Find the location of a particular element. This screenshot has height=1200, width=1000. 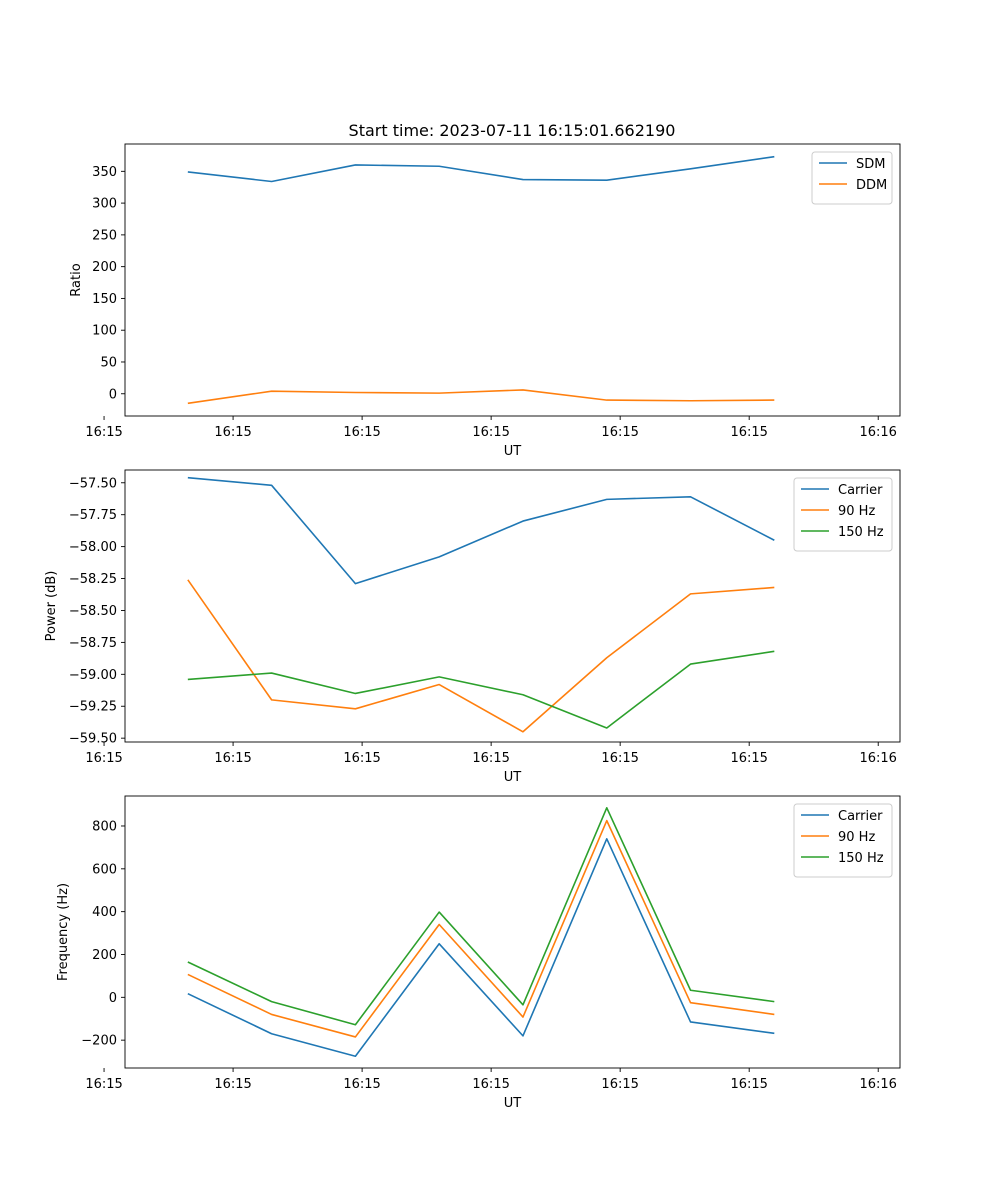

y-tick-label: −58.50 is located at coordinates (93, 611).